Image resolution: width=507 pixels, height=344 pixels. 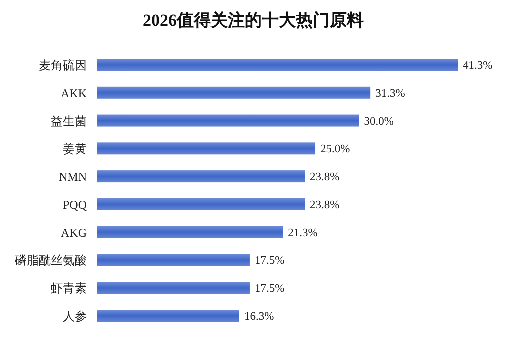 I want to click on y-tick-label: 益生菌, so click(x=69, y=121).